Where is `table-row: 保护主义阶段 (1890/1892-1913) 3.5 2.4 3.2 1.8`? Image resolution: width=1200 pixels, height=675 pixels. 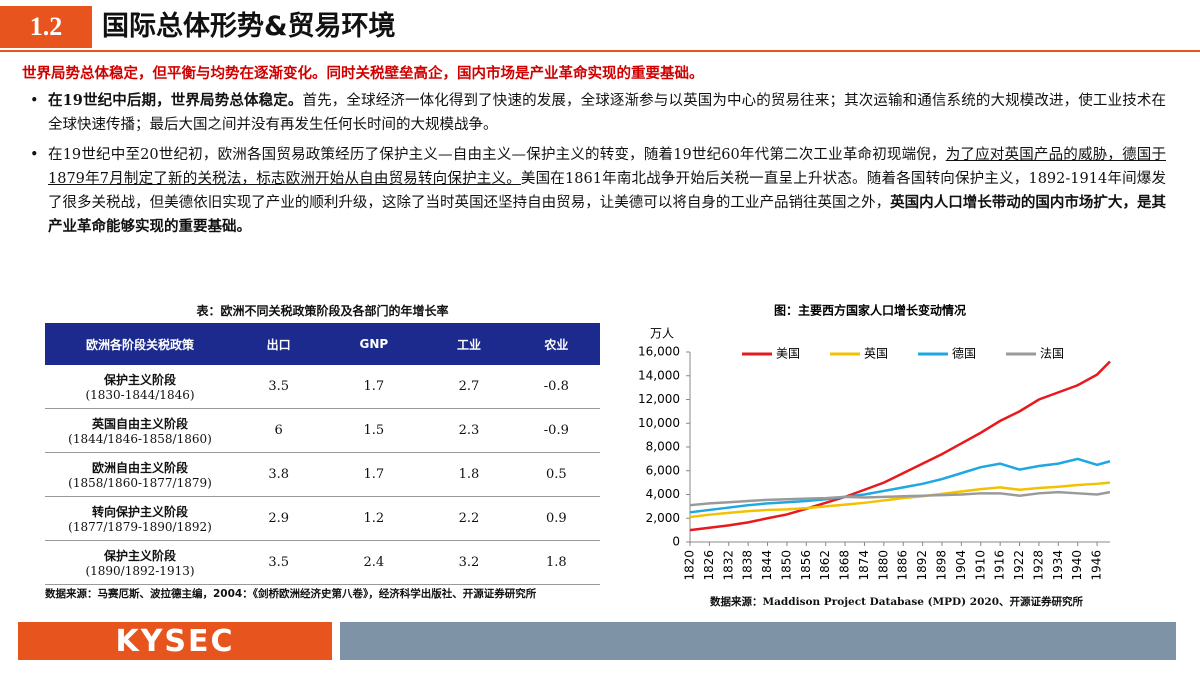 table-row: 保护主义阶段 (1890/1892-1913) 3.5 2.4 3.2 1.8 is located at coordinates (322, 562).